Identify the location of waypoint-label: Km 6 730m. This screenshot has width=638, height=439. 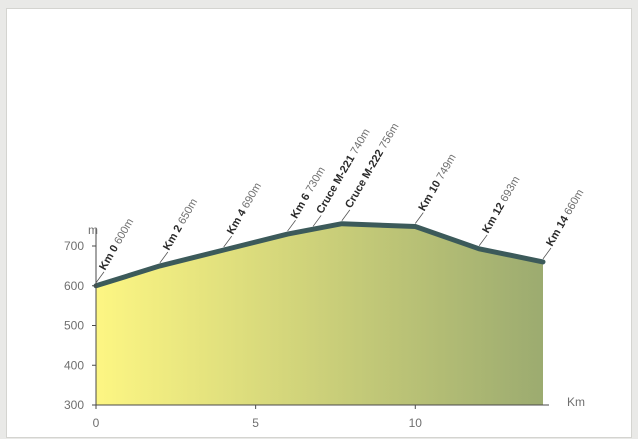
(308, 193).